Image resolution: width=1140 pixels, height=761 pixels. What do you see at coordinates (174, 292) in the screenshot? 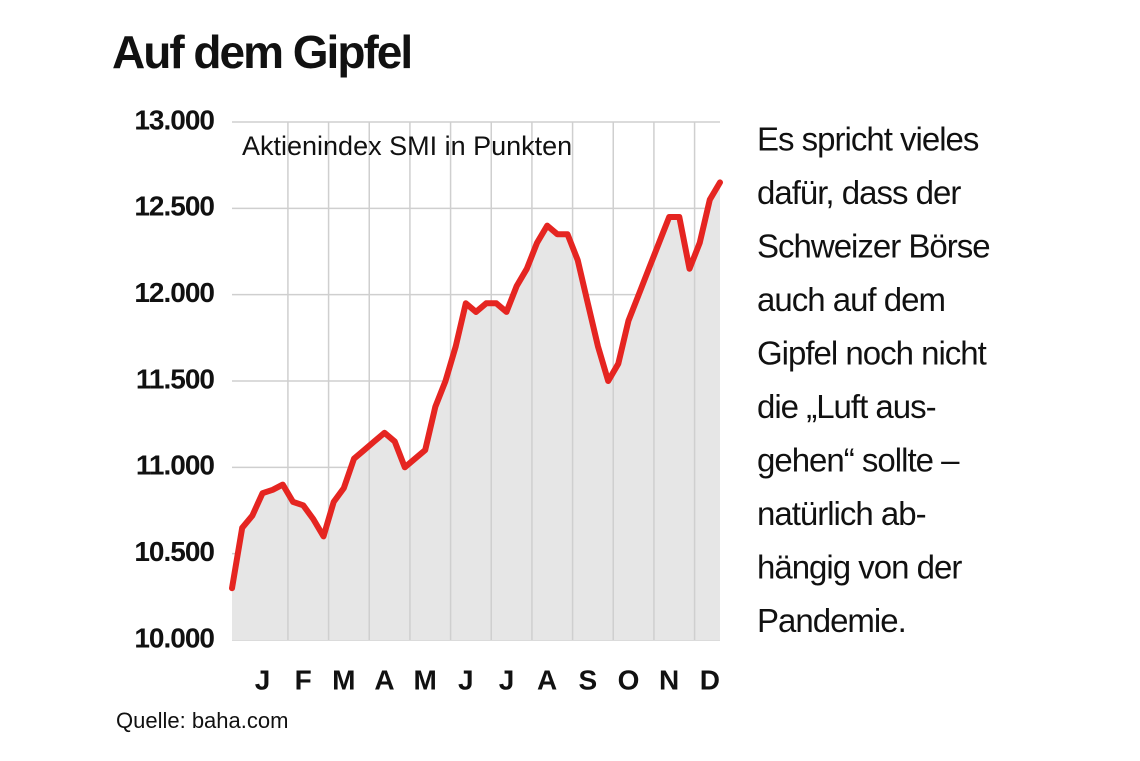
I see `y-tick-label: 12.000` at bounding box center [174, 292].